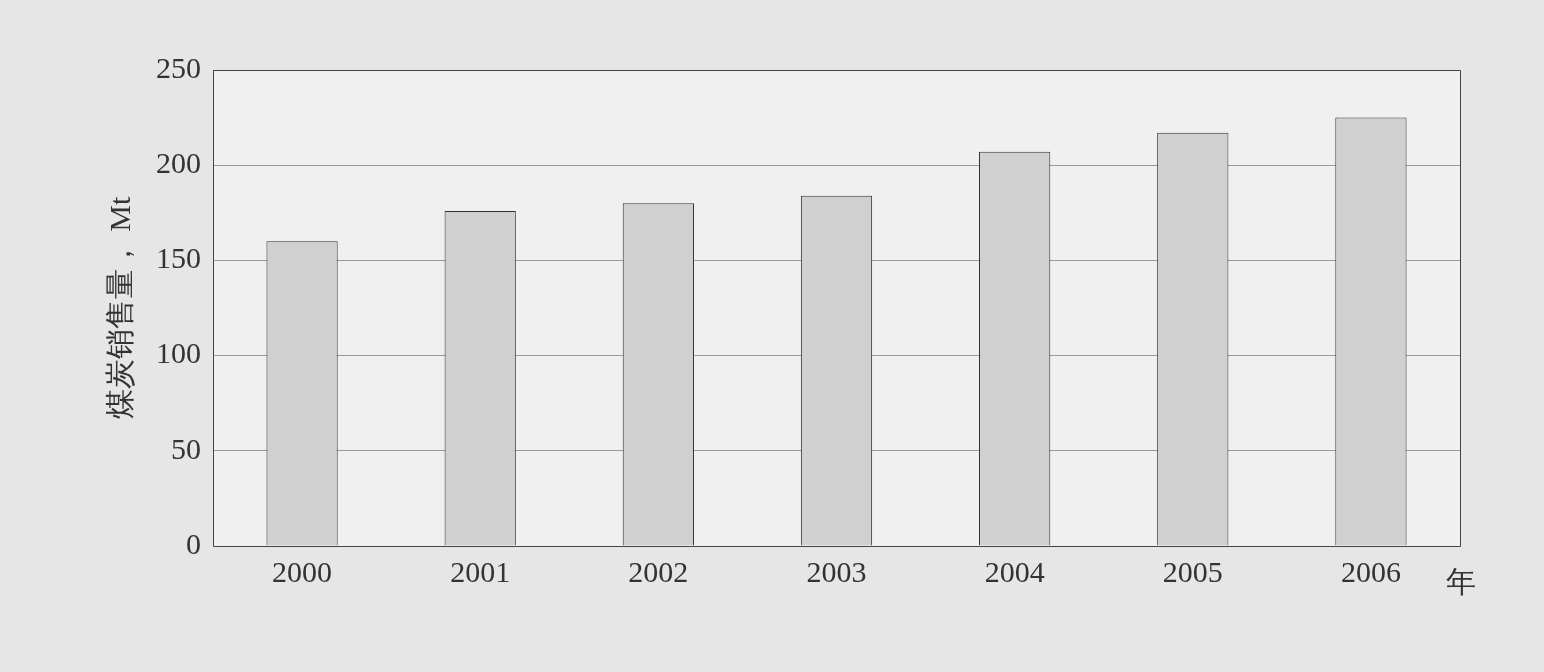 The image size is (1544, 672). What do you see at coordinates (302, 571) in the screenshot?
I see `x-tick-label: 2000` at bounding box center [302, 571].